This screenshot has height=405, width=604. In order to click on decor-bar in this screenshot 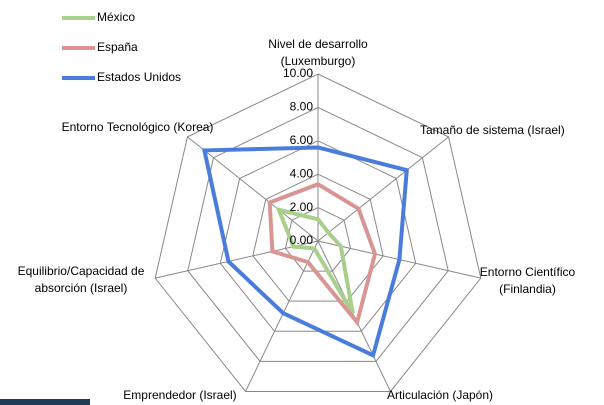, I will do `click(45, 402)`.